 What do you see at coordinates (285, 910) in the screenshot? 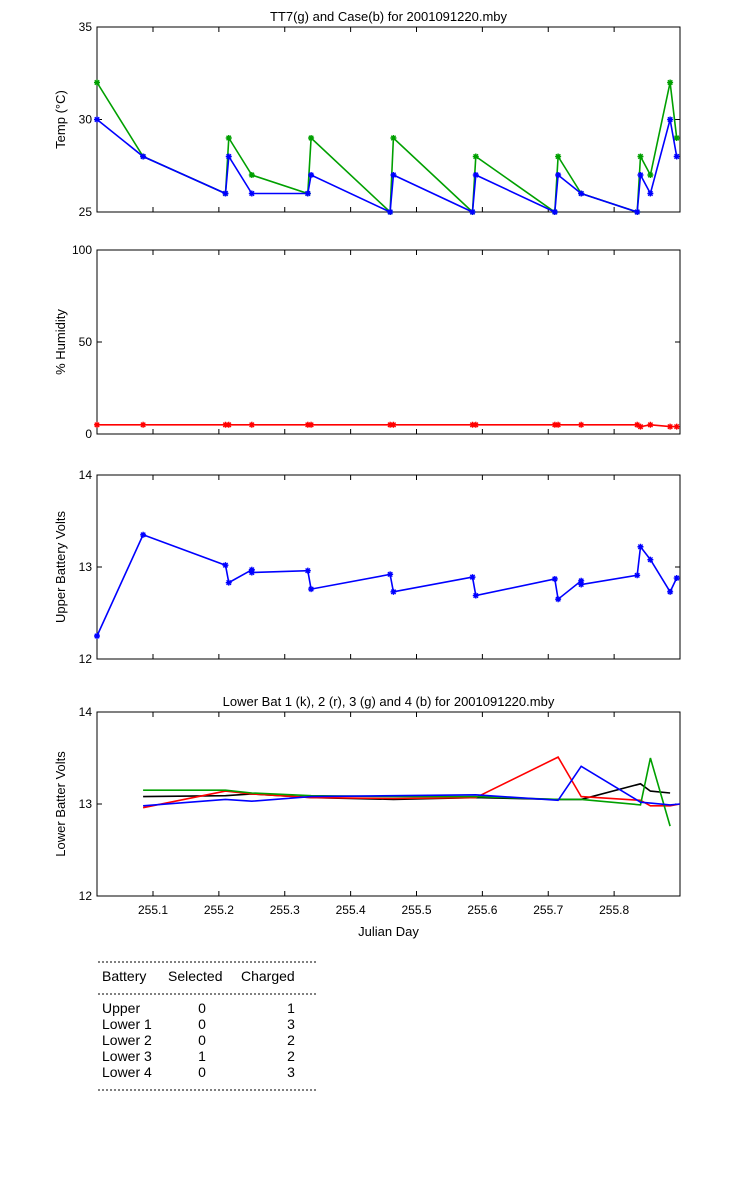
I see `x-tick-label: 255.3` at bounding box center [285, 910].